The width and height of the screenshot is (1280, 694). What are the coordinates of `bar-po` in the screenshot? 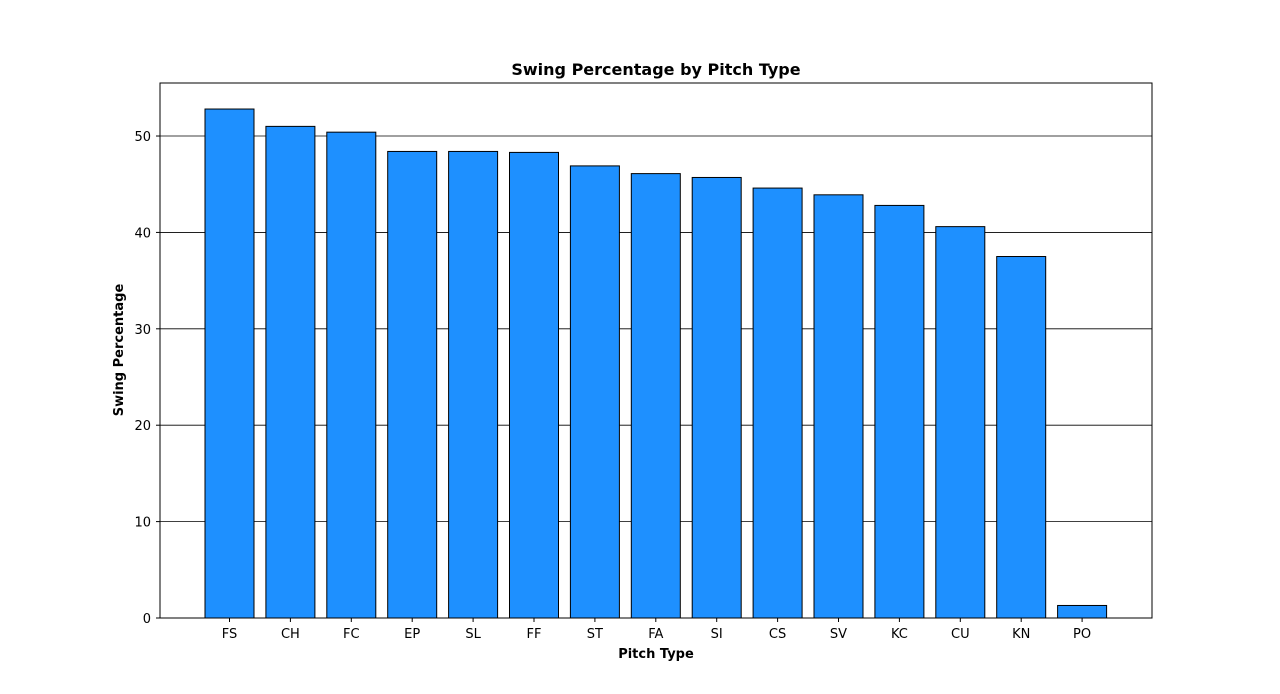 It's located at (1082, 611).